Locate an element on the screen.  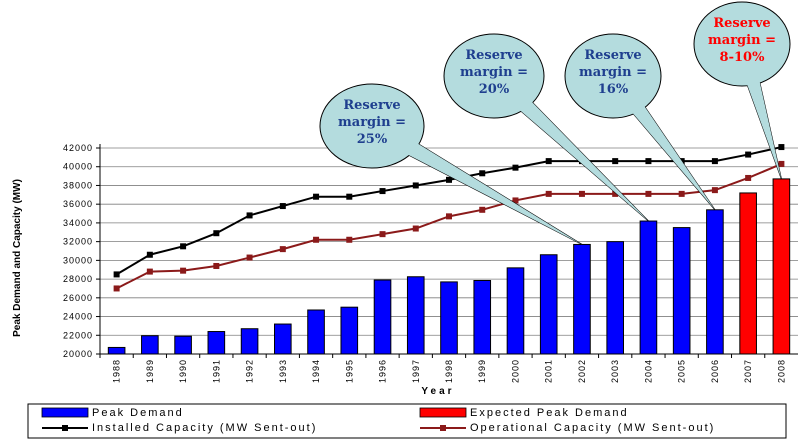
legend-box is located at coordinates (407, 421).